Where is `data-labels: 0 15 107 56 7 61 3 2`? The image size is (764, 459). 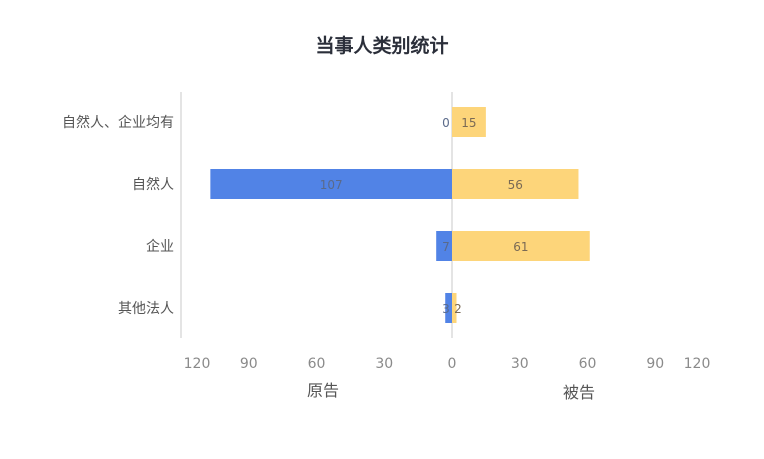 data-labels: 0 15 107 56 7 61 3 2 is located at coordinates (424, 216).